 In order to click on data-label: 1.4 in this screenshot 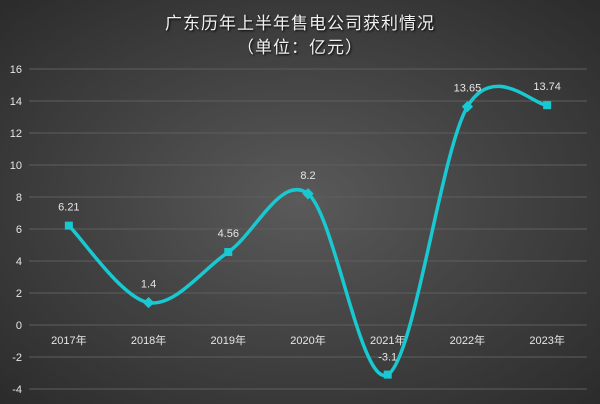, I will do `click(148, 285)`.